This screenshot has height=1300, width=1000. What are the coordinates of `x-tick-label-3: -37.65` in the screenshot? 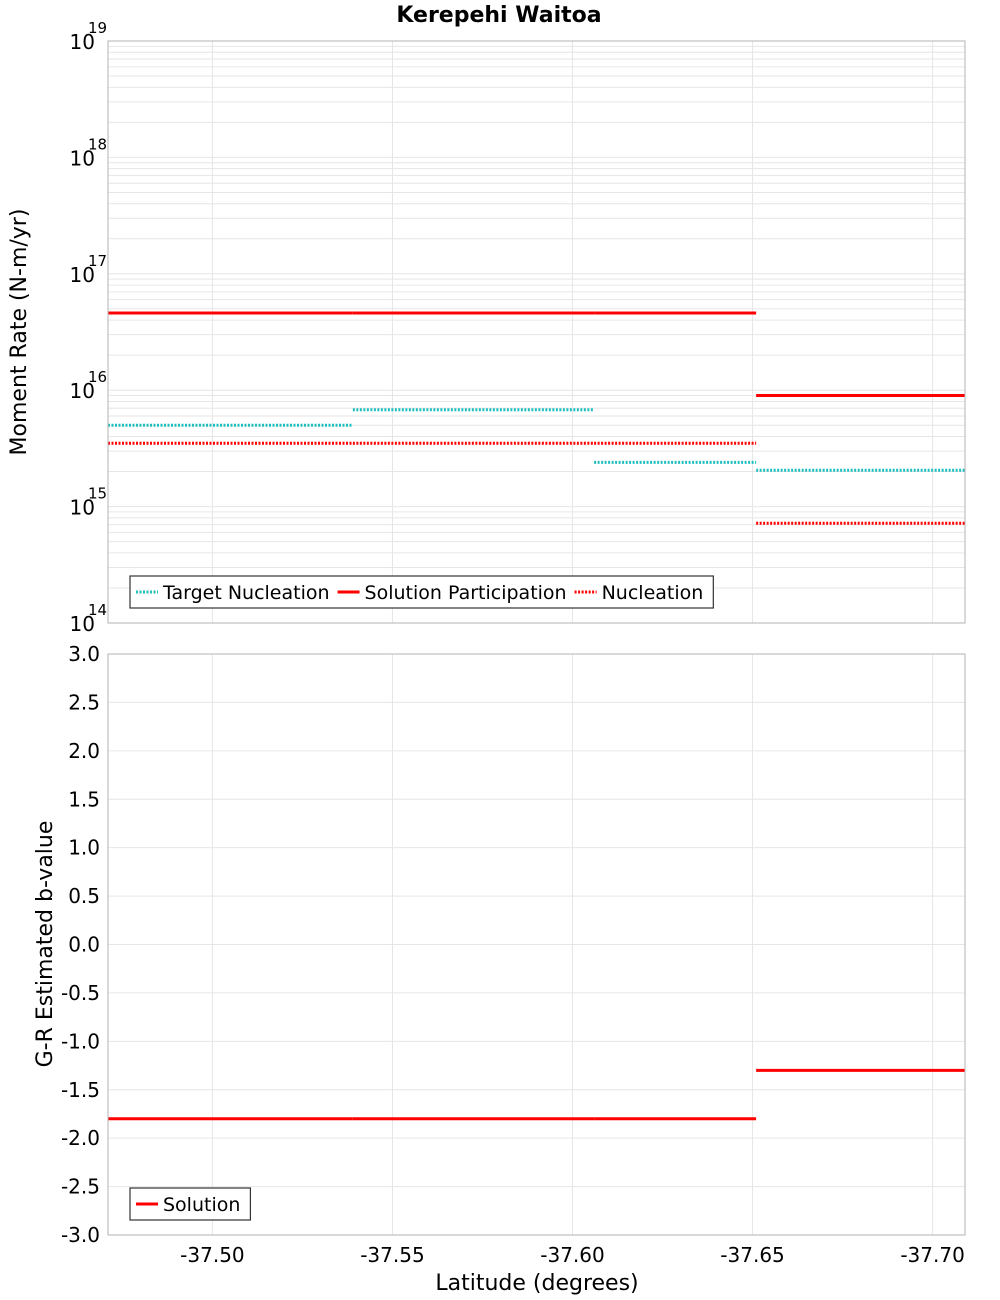 It's located at (752, 1255).